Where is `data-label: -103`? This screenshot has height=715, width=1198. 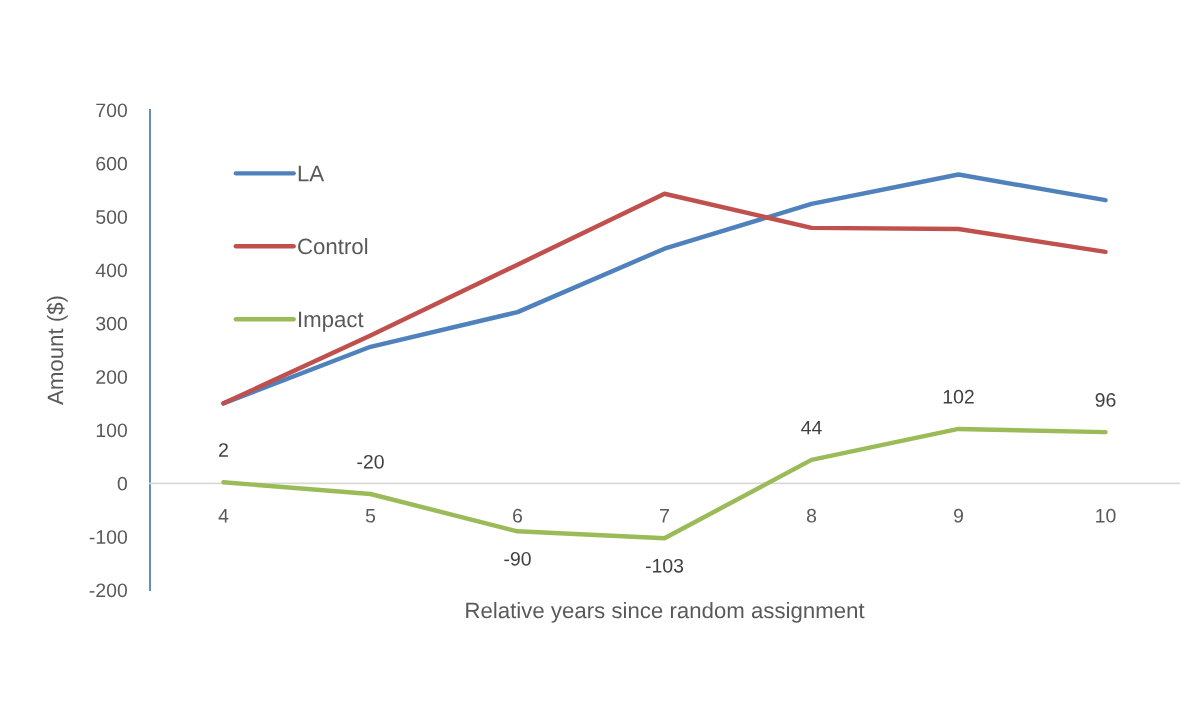 data-label: -103 is located at coordinates (664, 565).